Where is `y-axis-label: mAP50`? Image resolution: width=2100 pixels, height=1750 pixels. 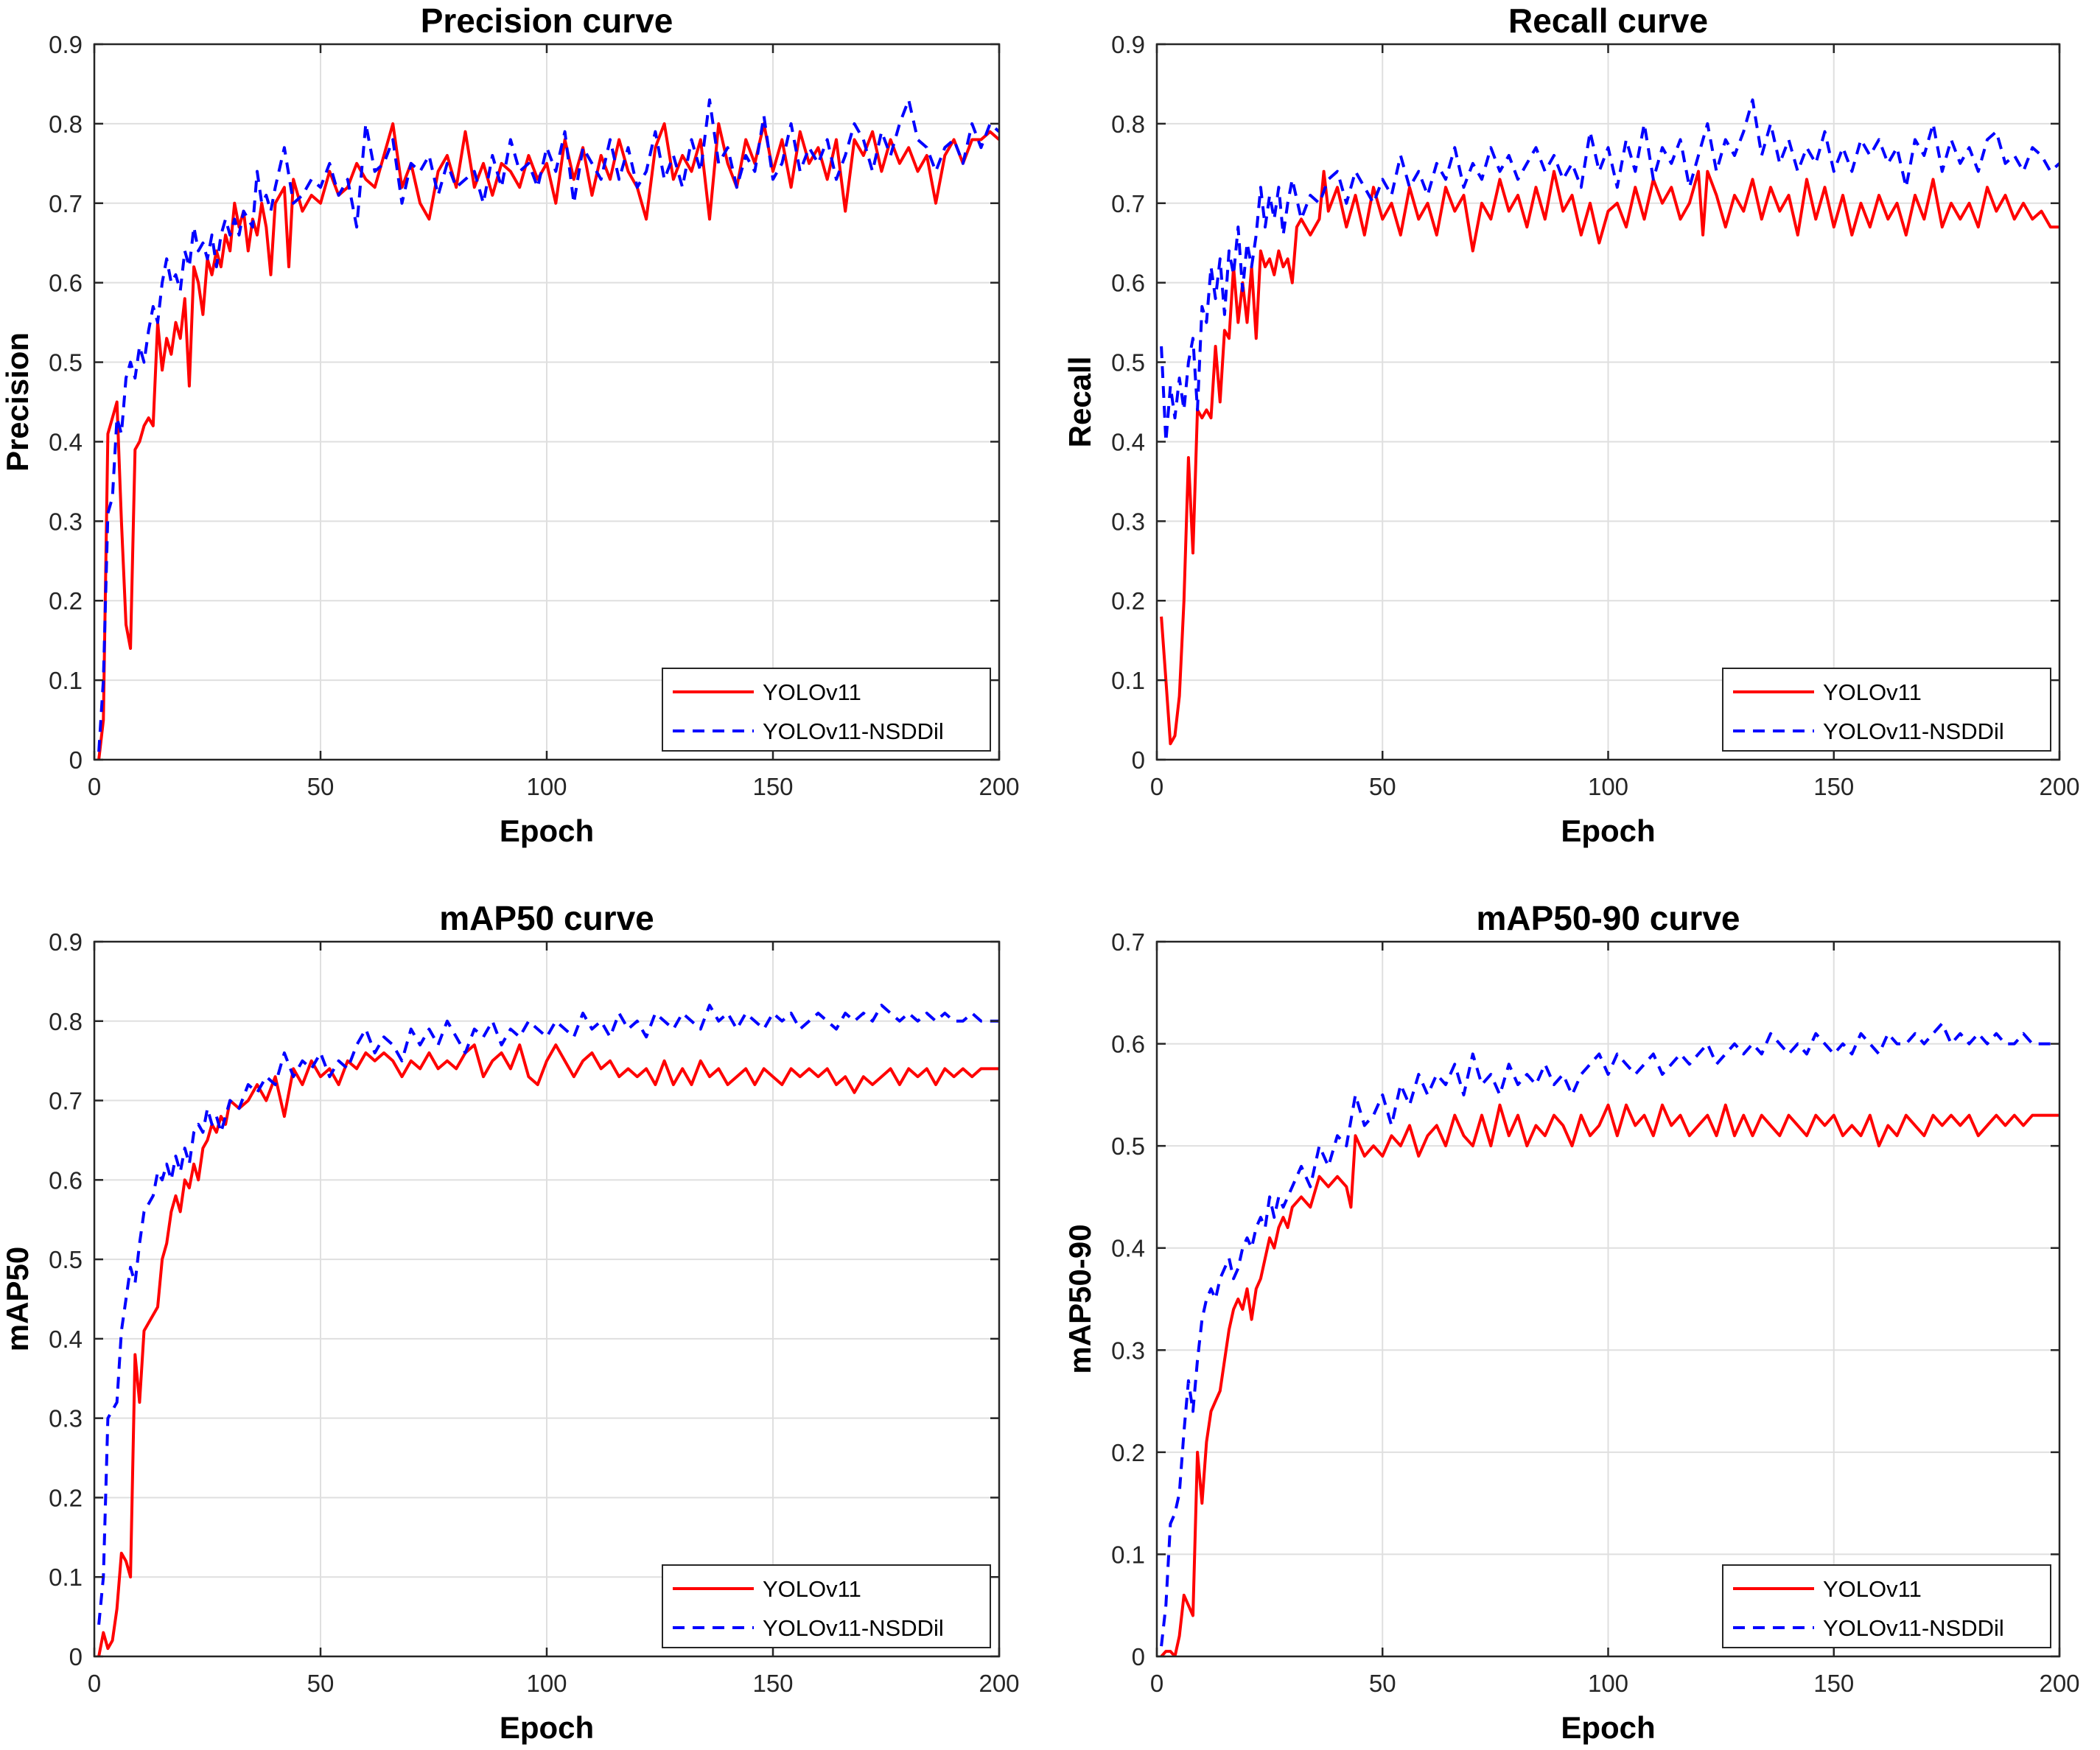
y-axis-label: mAP50 is located at coordinates (17, 1299).